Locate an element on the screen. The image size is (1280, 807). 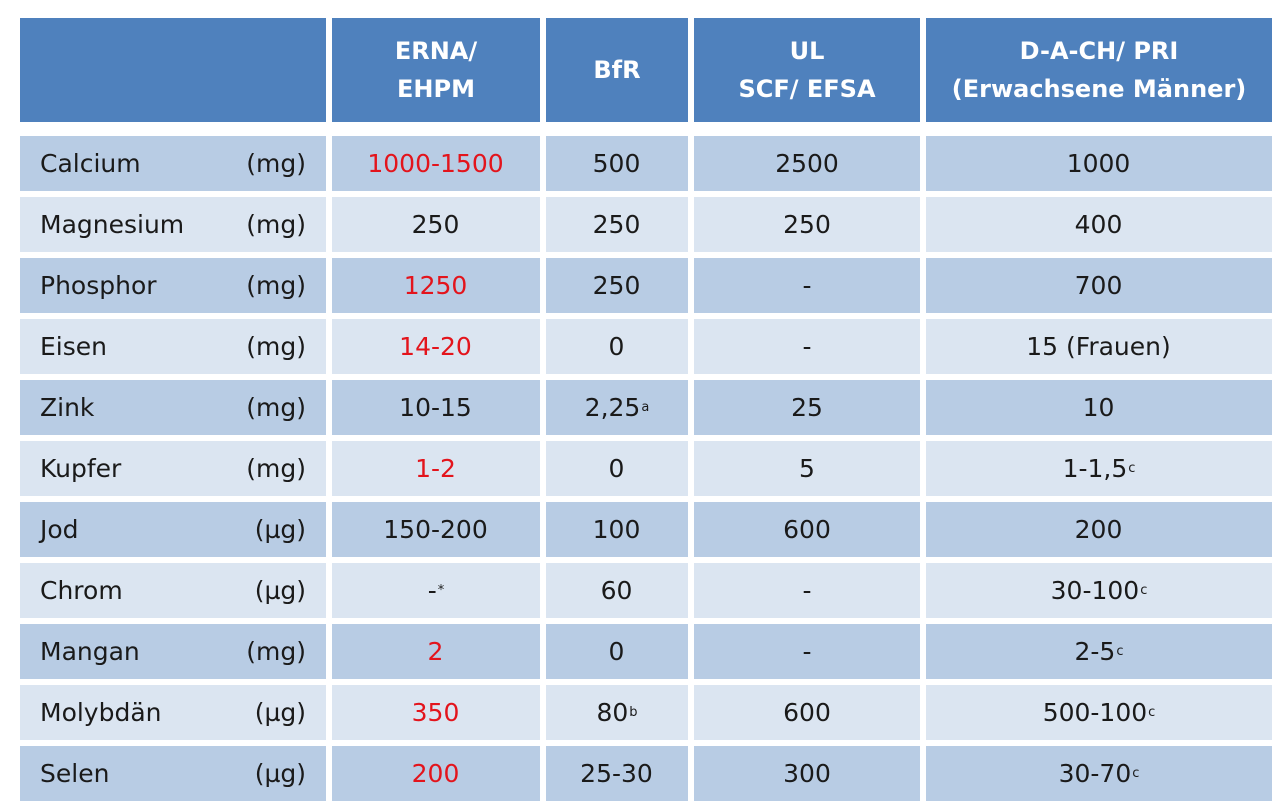
table-row: Kupfer (mg) 1-2 0 5 1-1,5 c is located at coordinates (646, 468).